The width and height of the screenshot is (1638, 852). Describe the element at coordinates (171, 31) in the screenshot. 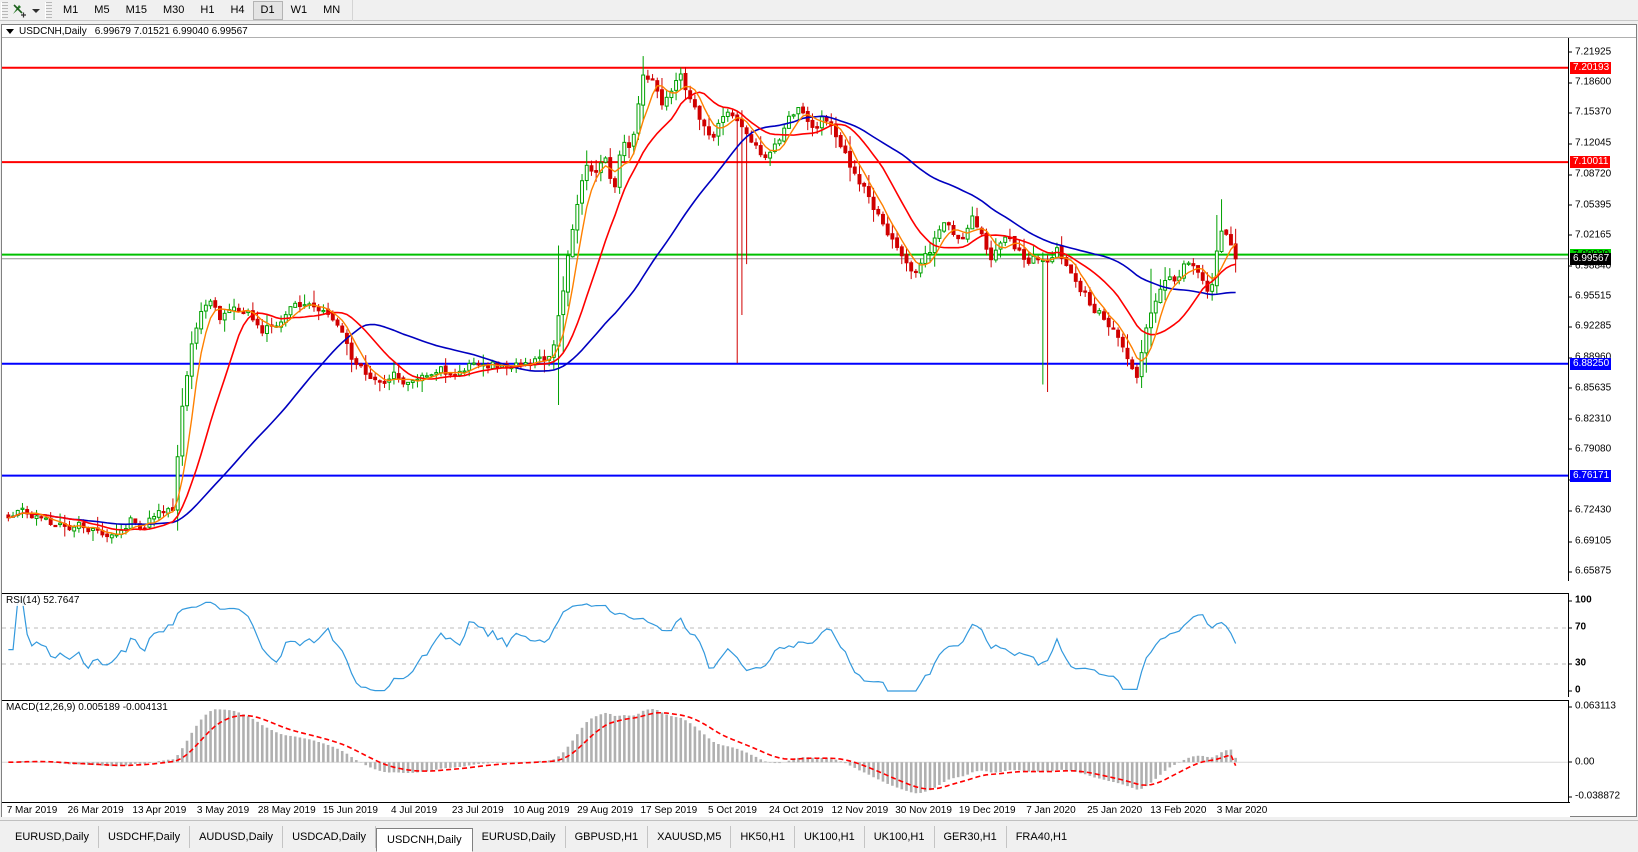

I see `chart-ohlc-values: 6.99679 7.01521 6.99040 6.99567` at that location.